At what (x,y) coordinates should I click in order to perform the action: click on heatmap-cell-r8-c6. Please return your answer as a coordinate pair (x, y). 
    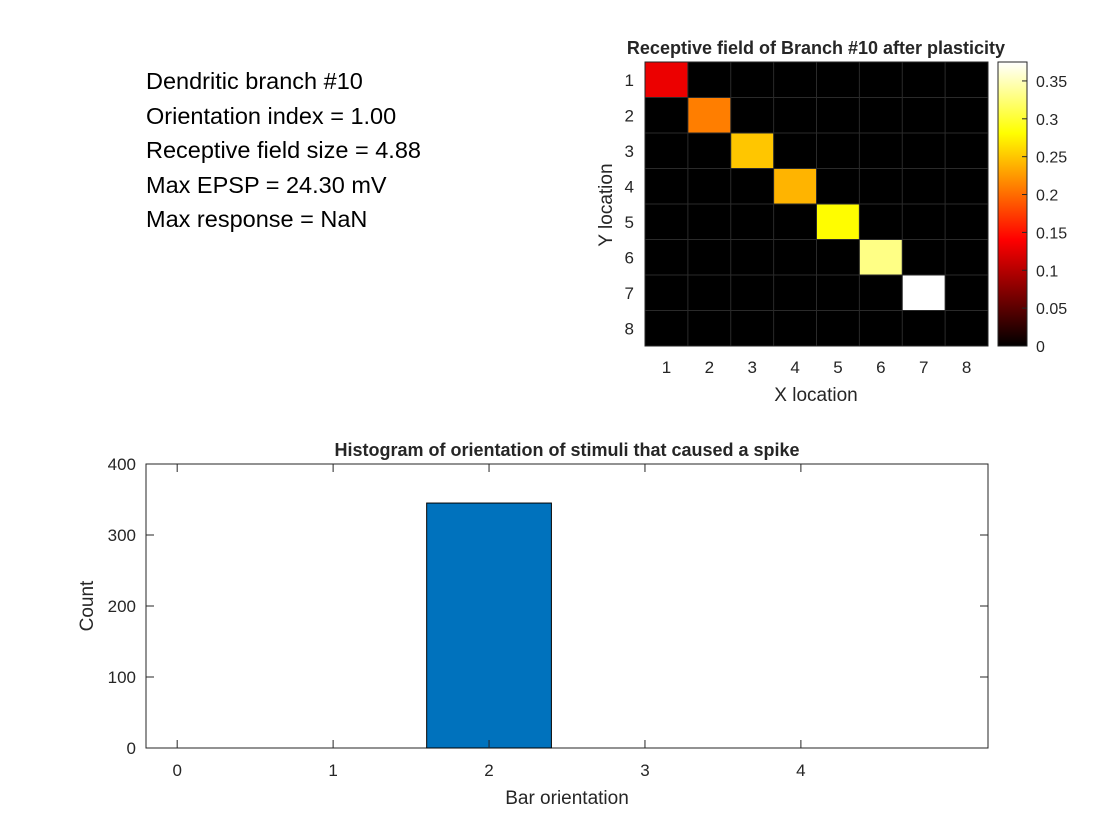
    Looking at the image, I should click on (881, 328).